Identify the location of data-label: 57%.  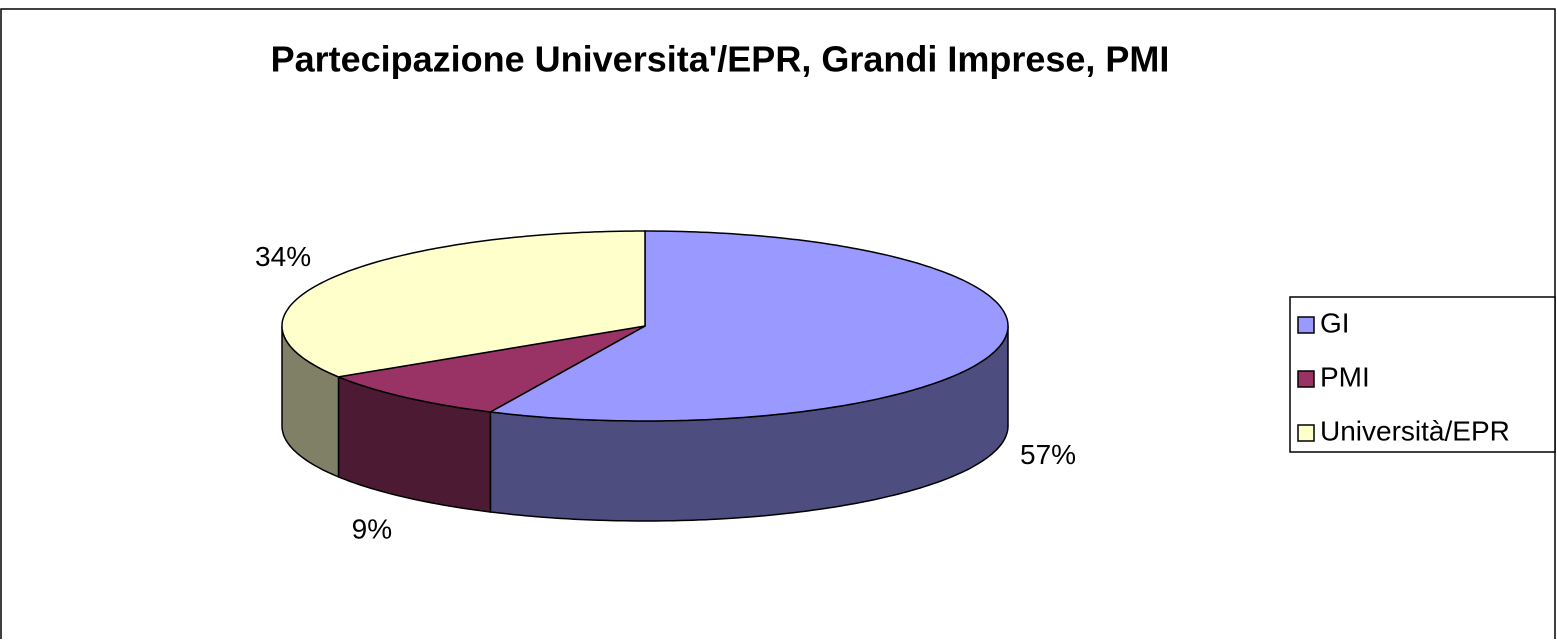
(1048, 454).